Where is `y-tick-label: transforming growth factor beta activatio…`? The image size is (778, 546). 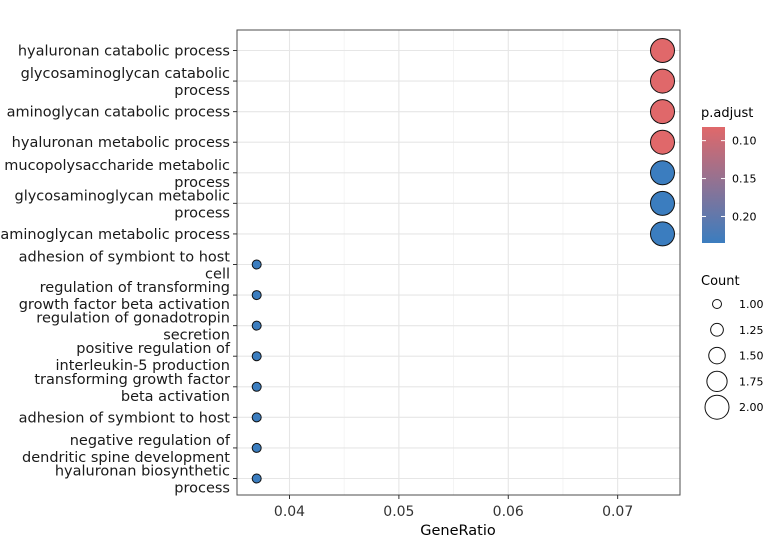 y-tick-label: transforming growth factor beta activatio… is located at coordinates (132, 388).